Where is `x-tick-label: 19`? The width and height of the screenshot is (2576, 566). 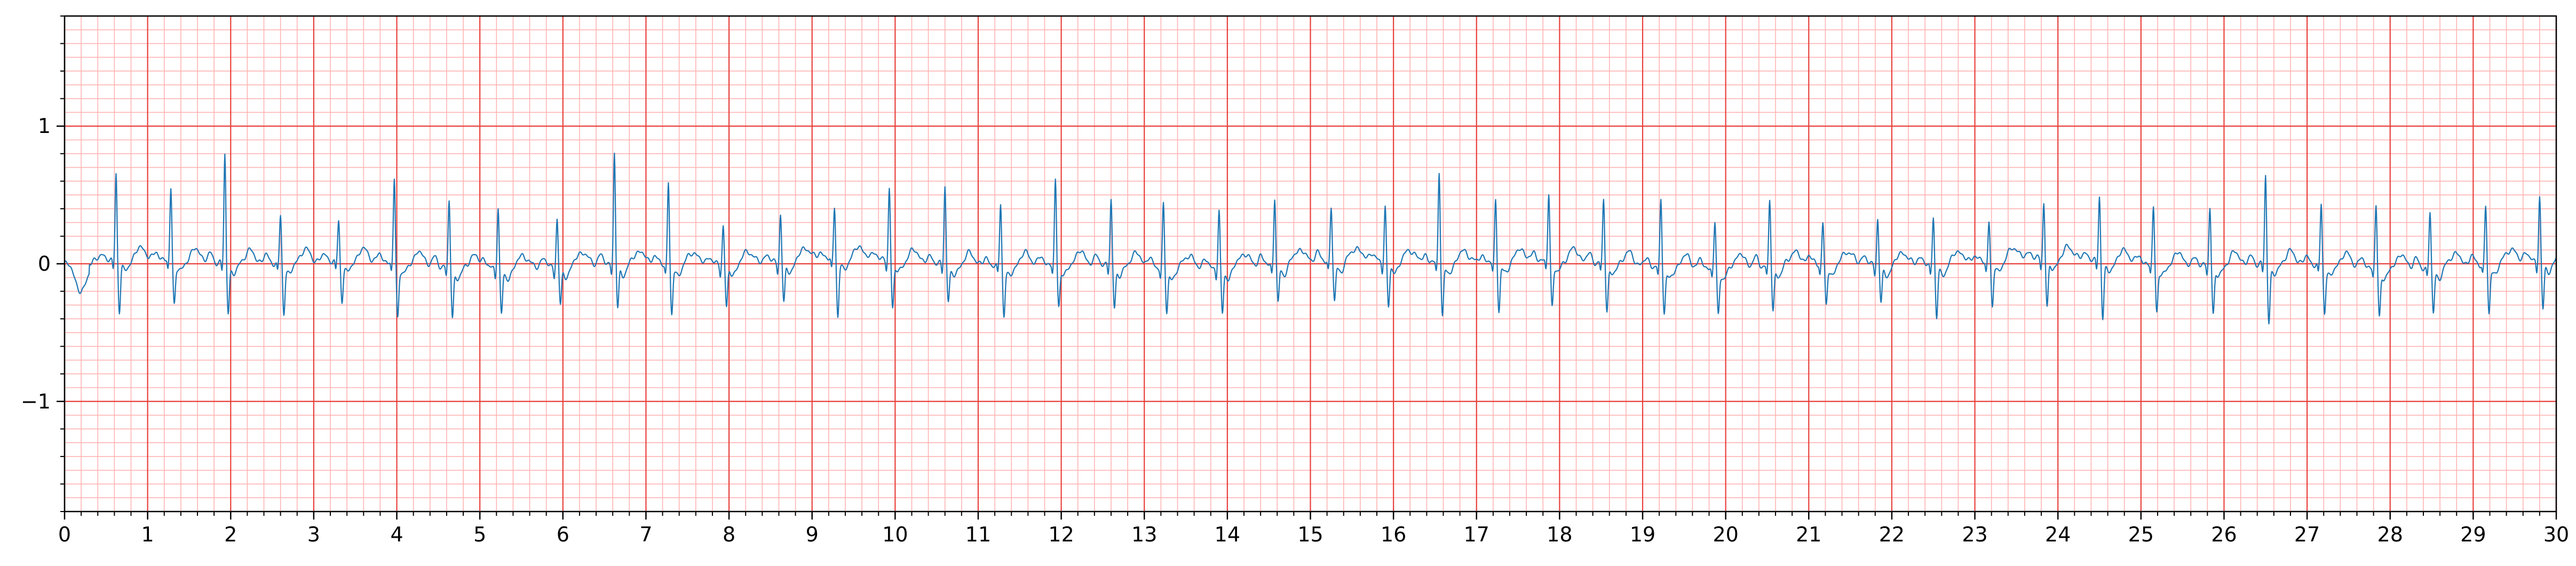
x-tick-label: 19 is located at coordinates (1642, 534).